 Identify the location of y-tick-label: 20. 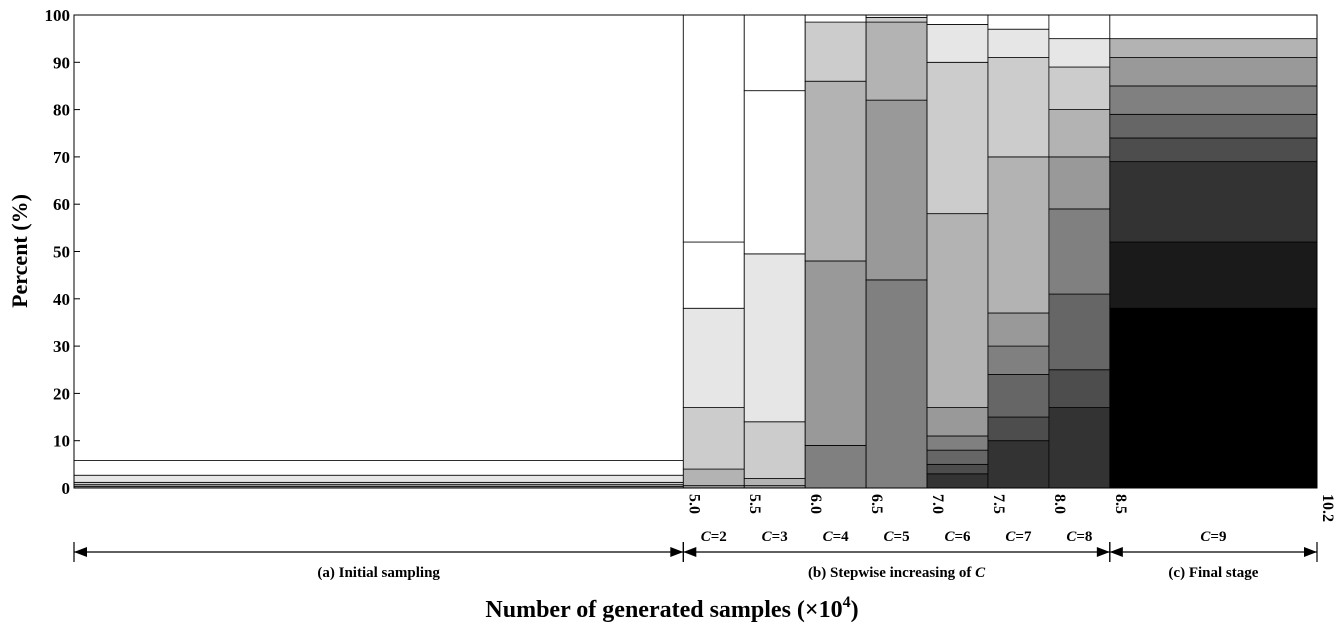
(61, 393).